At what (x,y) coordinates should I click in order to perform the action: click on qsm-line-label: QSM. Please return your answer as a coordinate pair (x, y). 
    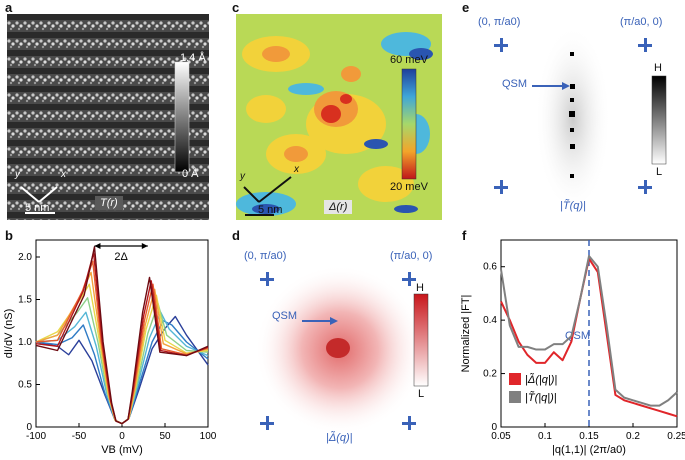
    Looking at the image, I should click on (577, 336).